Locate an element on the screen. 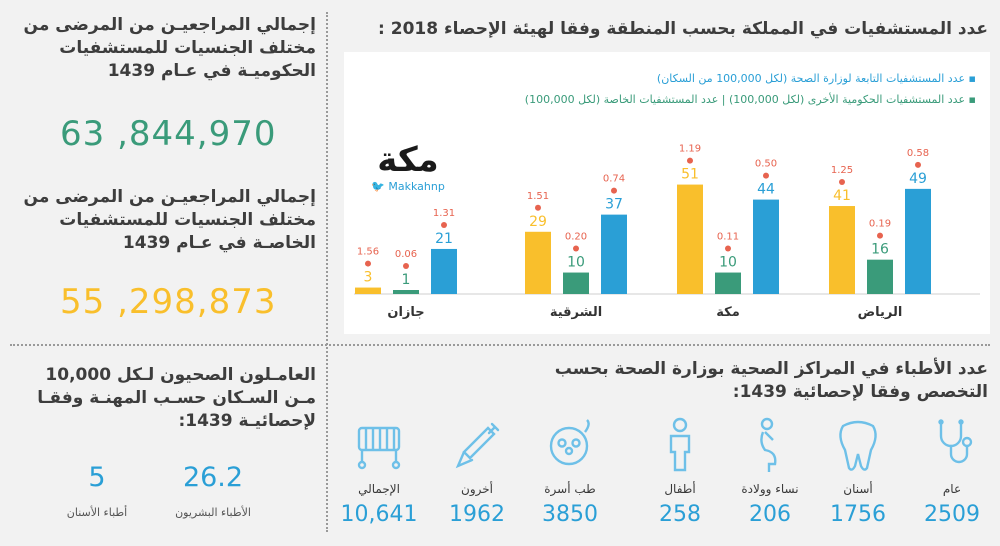 This screenshot has height=546, width=1000. child-icon is located at coordinates (680, 445).